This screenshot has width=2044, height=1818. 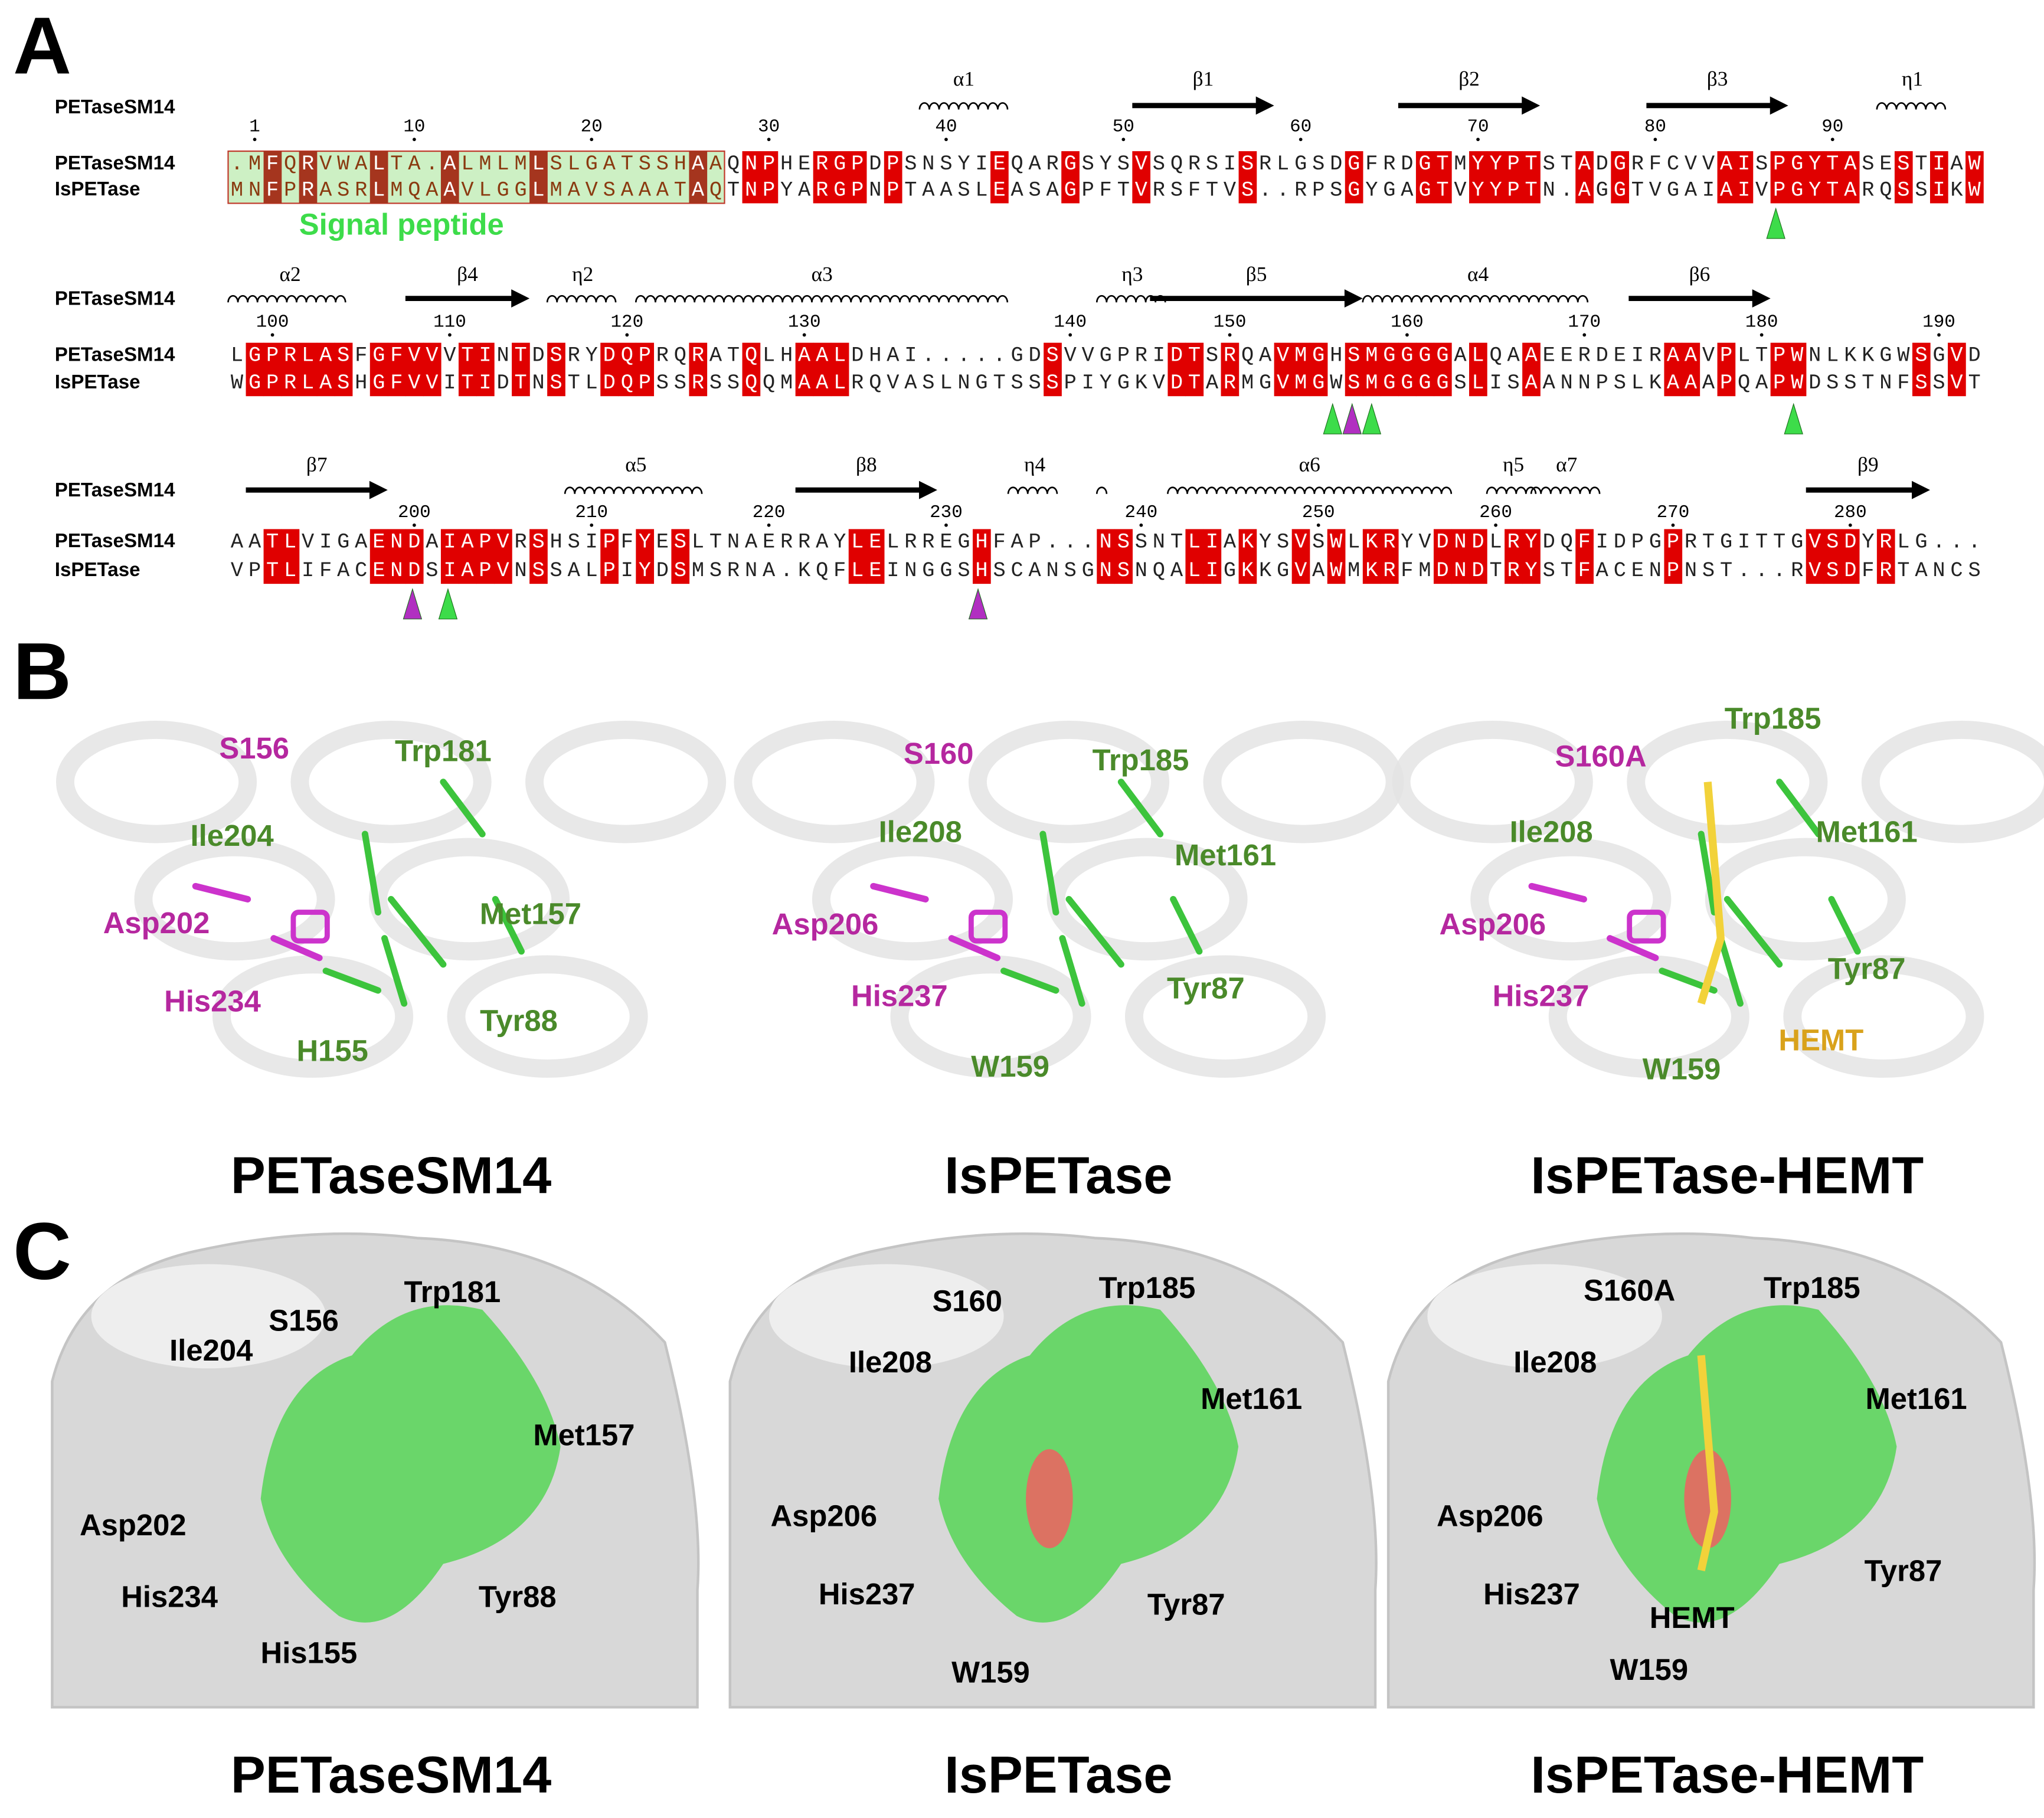 What do you see at coordinates (1186, 1604) in the screenshot?
I see `residue-label: Tyr87` at bounding box center [1186, 1604].